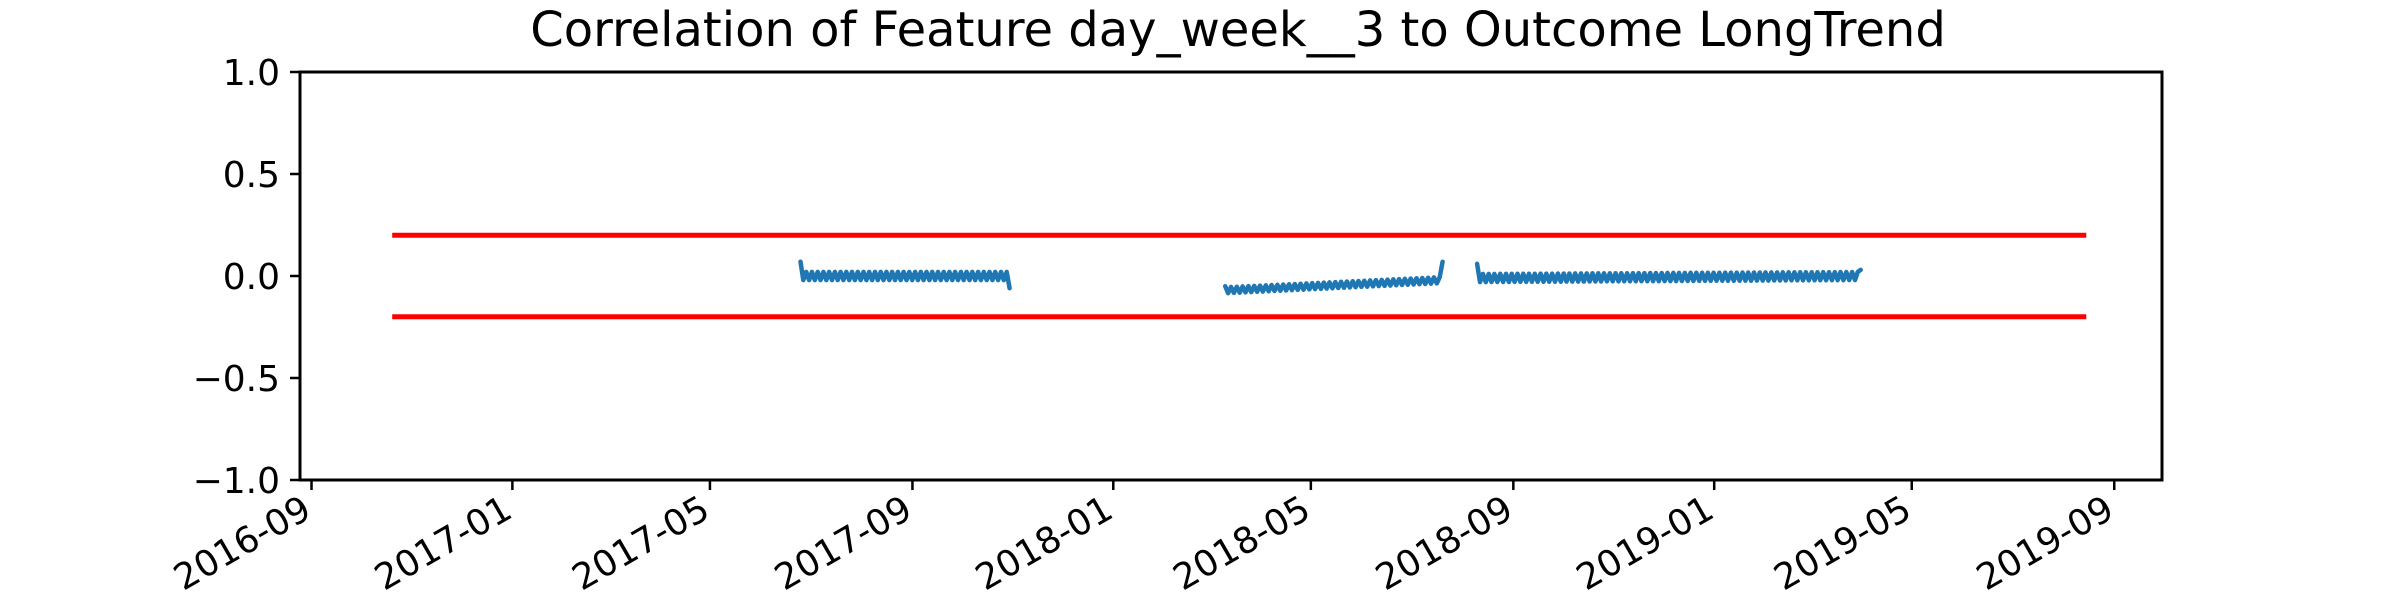 The image size is (2400, 600). I want to click on x-tick-label: 2017-05, so click(641, 543).